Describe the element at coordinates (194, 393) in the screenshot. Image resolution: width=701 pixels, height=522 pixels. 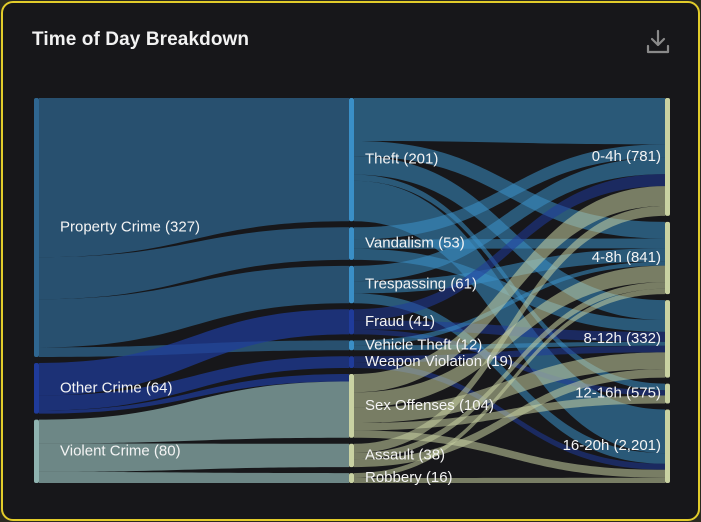
I see `link-other-sex_offenses` at that location.